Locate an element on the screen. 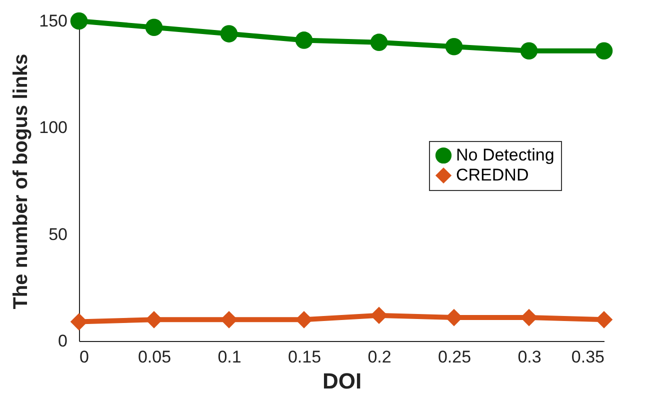  y-tick-label: 50 is located at coordinates (58, 234).